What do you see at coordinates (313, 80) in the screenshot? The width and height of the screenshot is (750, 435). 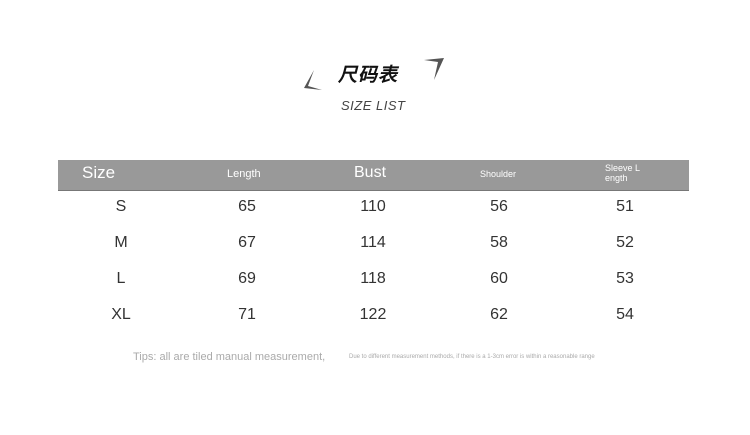 I see `left-bracket-icon` at bounding box center [313, 80].